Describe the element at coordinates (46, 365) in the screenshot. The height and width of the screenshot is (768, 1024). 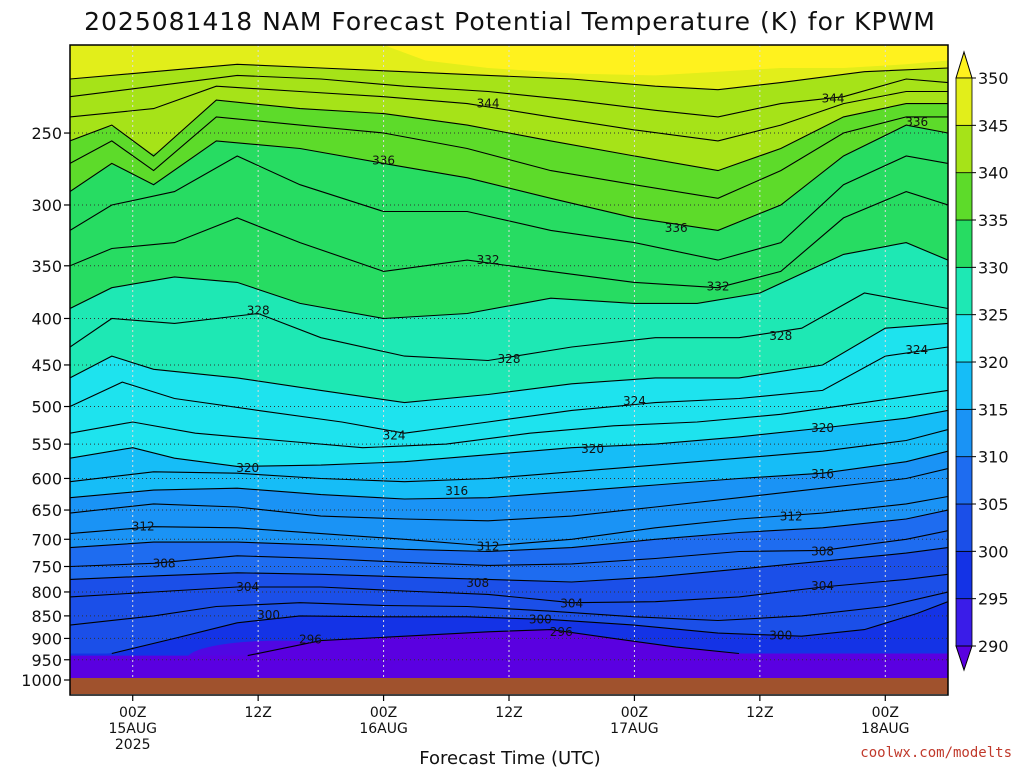
I see `y-tick-label: 450` at that location.